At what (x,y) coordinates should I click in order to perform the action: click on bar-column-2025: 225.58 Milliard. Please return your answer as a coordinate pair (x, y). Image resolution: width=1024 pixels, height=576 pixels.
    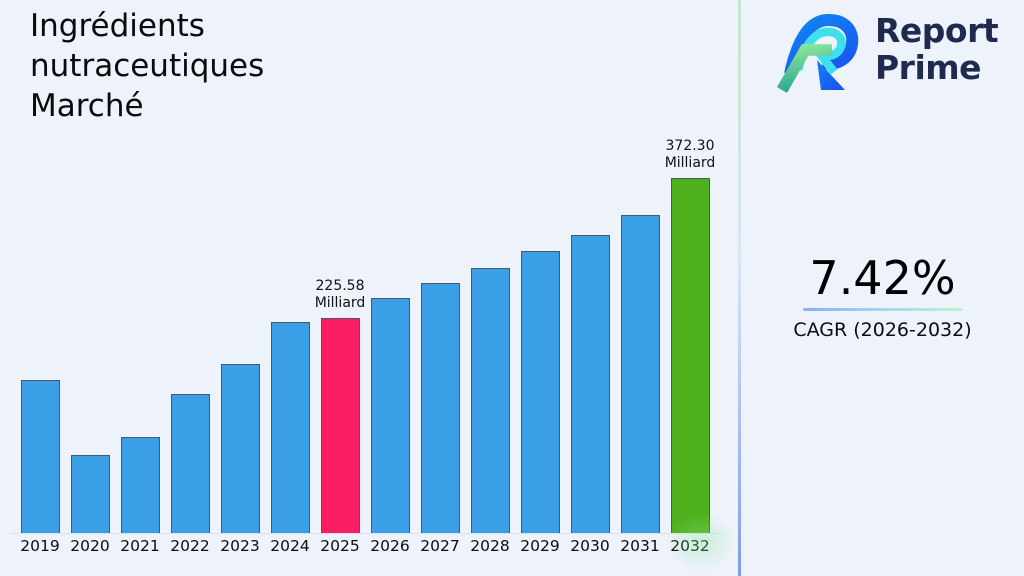
    Looking at the image, I should click on (340, 353).